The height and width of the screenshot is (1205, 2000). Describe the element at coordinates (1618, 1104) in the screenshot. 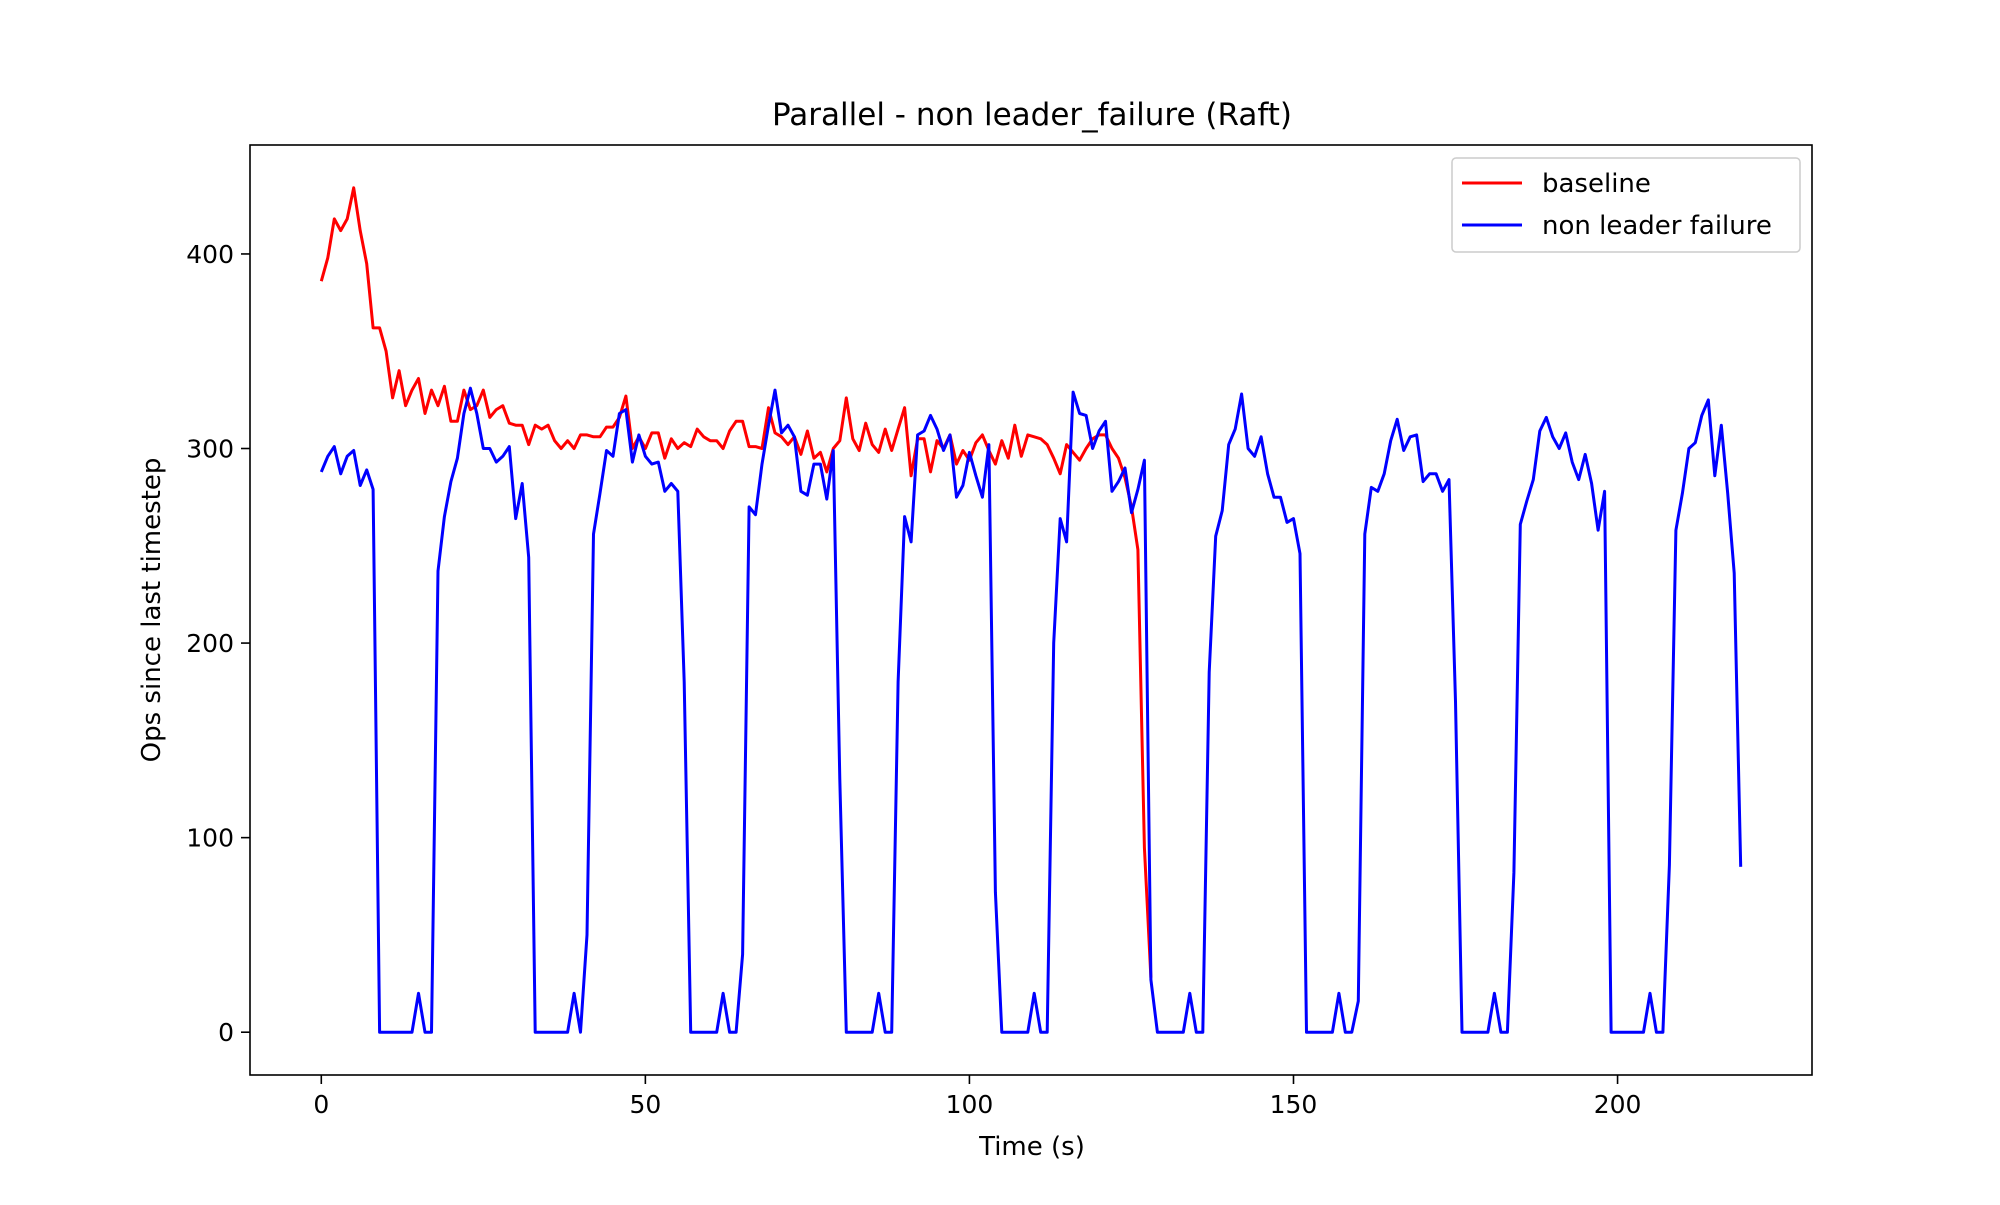

I see `x-tick-label: 200` at that location.